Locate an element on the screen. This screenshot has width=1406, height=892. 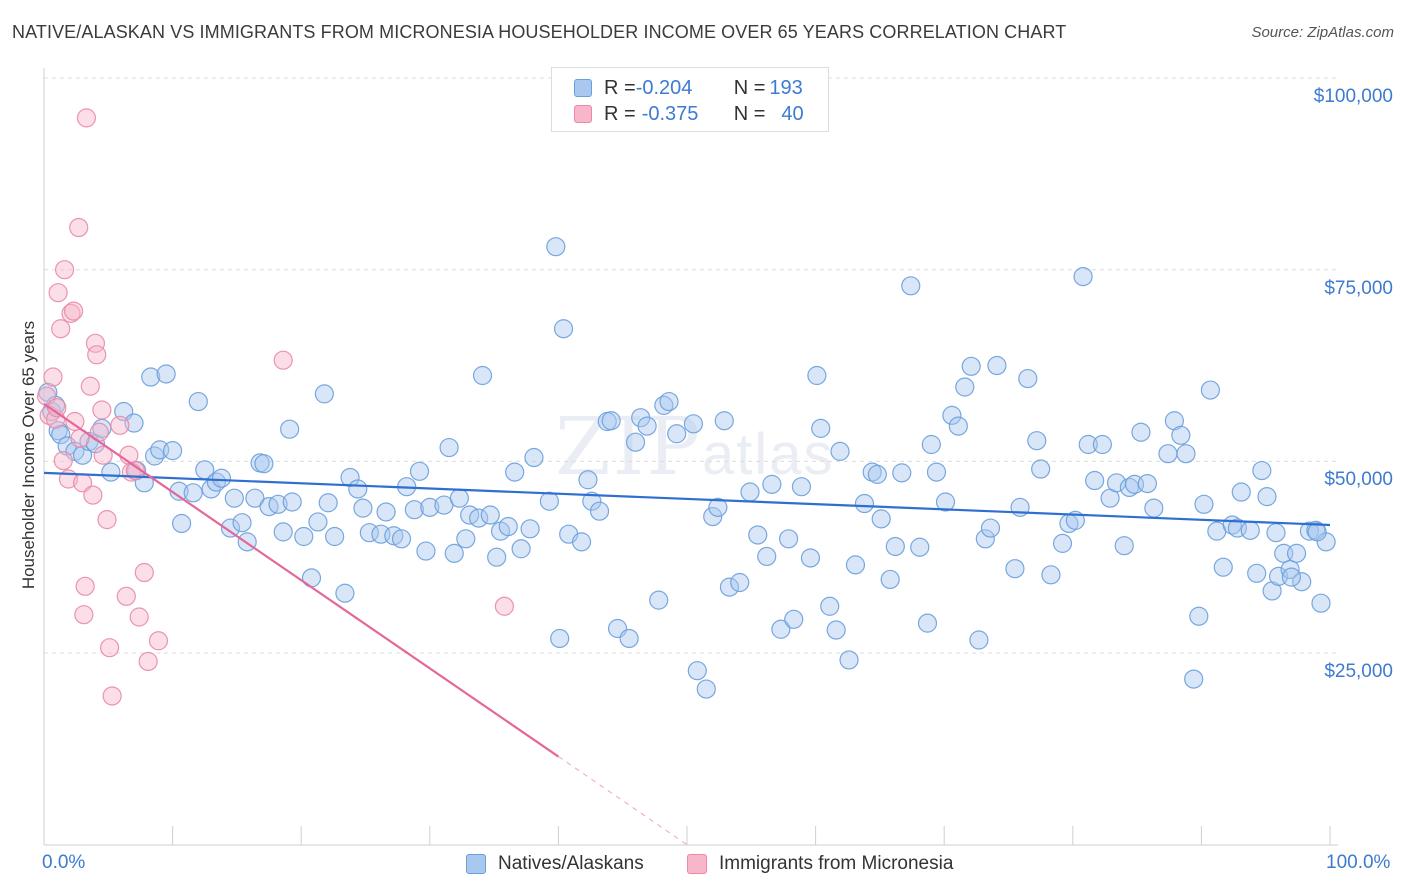
trend-line-extension is located at coordinates (623, 801).